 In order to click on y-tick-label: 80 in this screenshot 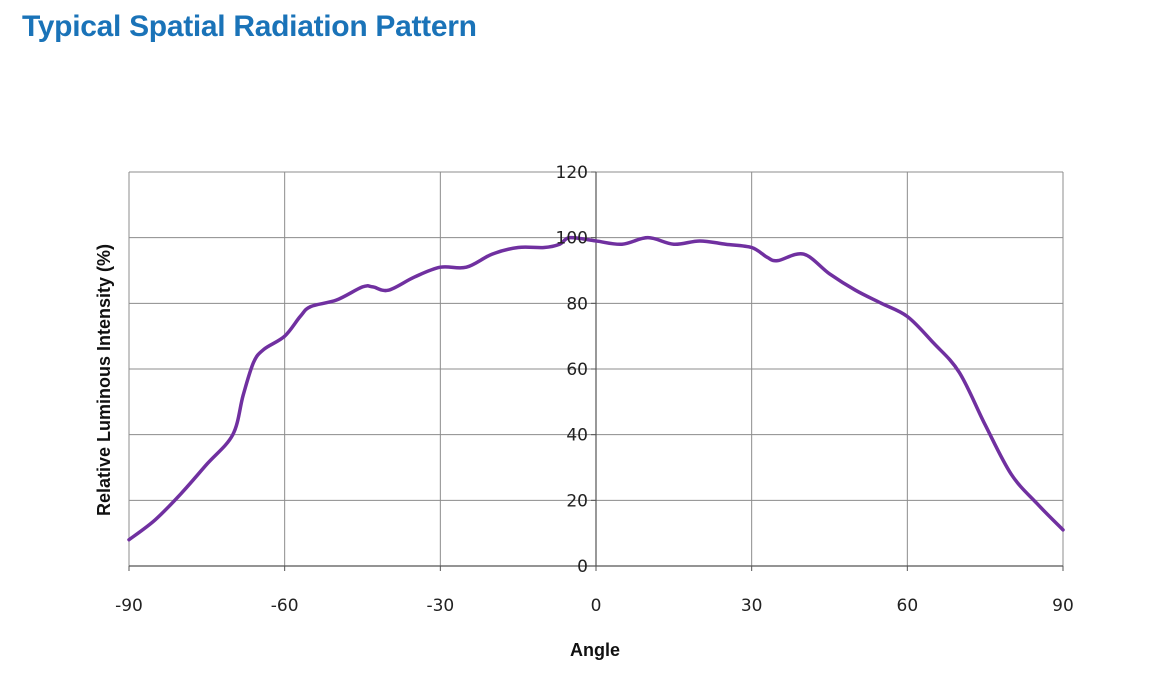, I will do `click(577, 304)`.